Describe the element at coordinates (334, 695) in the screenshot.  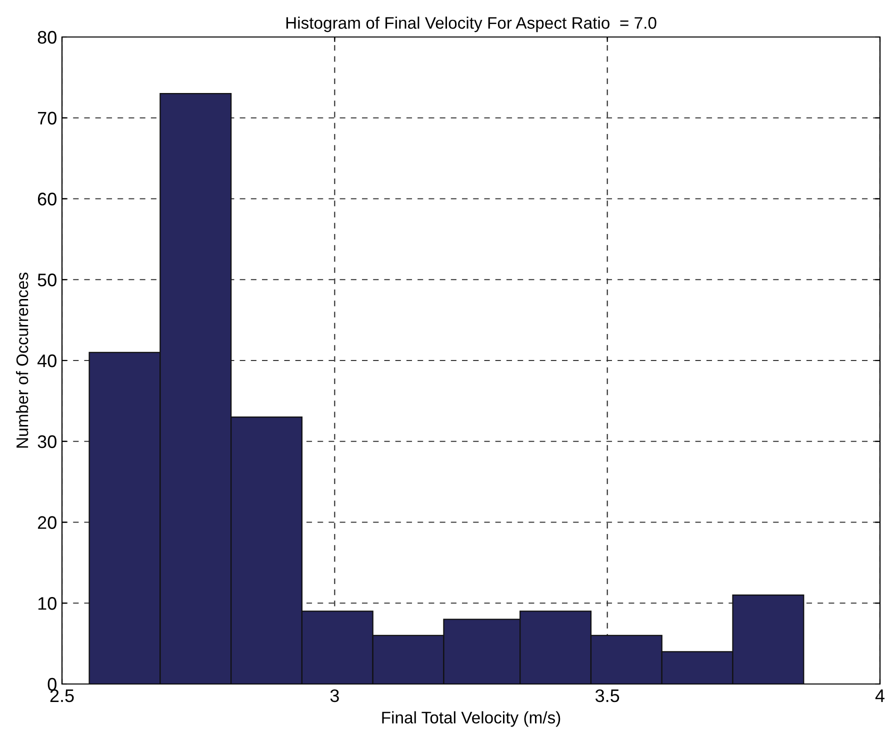
I see `x-tick-label: 3` at that location.